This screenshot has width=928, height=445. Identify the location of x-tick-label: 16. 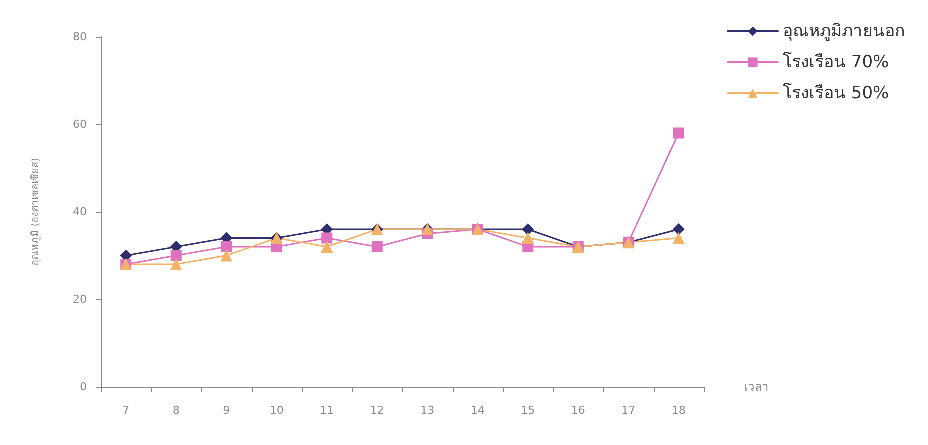
(578, 410).